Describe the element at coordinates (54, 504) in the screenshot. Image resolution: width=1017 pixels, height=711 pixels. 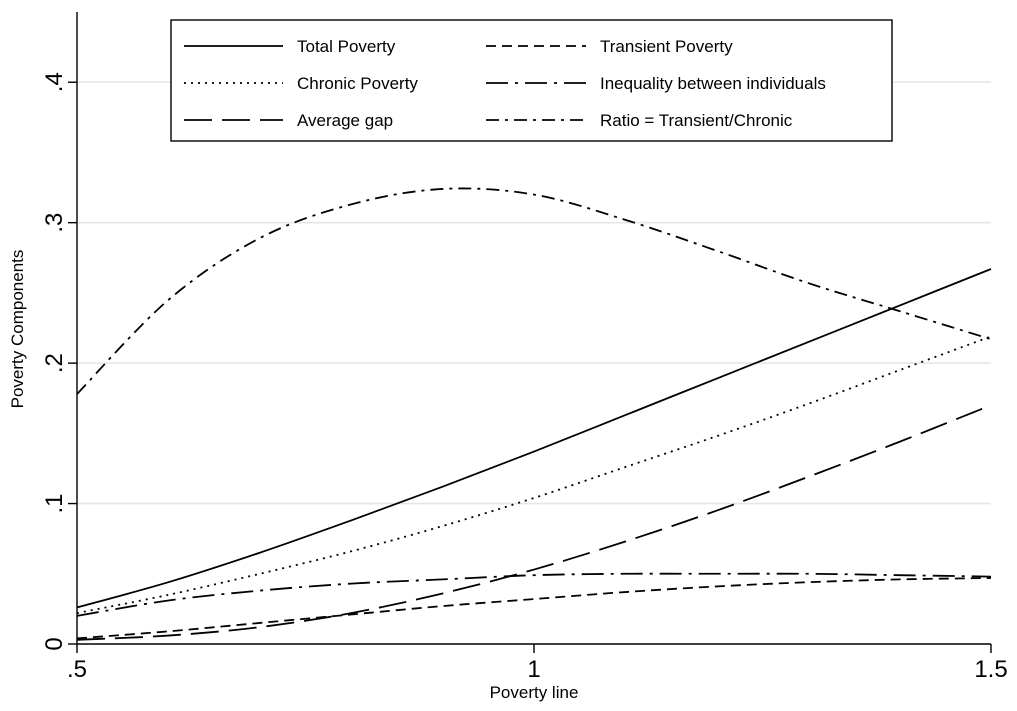
I see `y-tick-label: .1` at that location.